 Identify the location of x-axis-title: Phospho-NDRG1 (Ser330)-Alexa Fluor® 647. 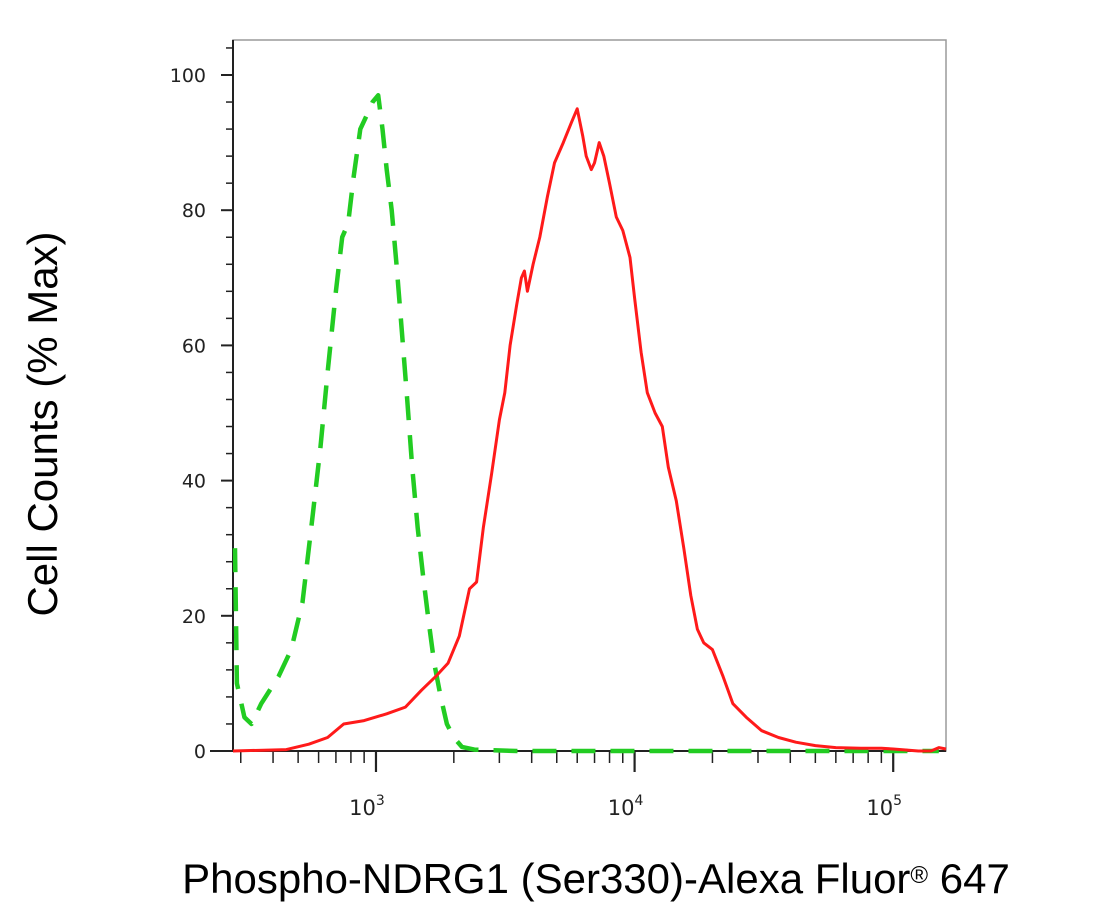
(596, 878).